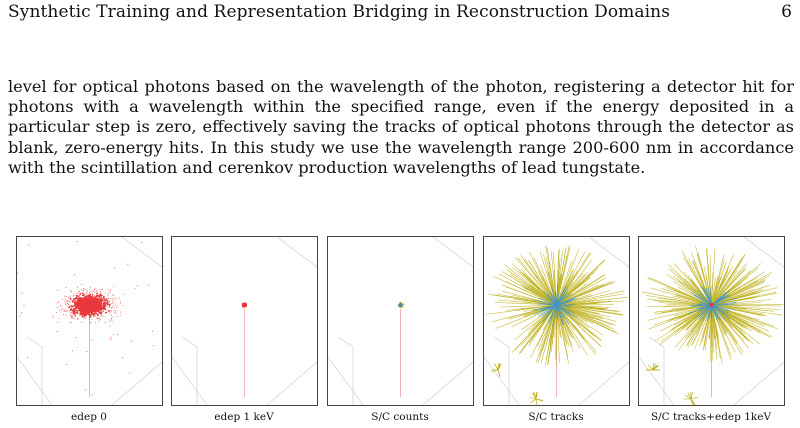 This screenshot has width=800, height=428. Describe the element at coordinates (400, 417) in the screenshot. I see `caption-sc-counts: S/C counts` at that location.